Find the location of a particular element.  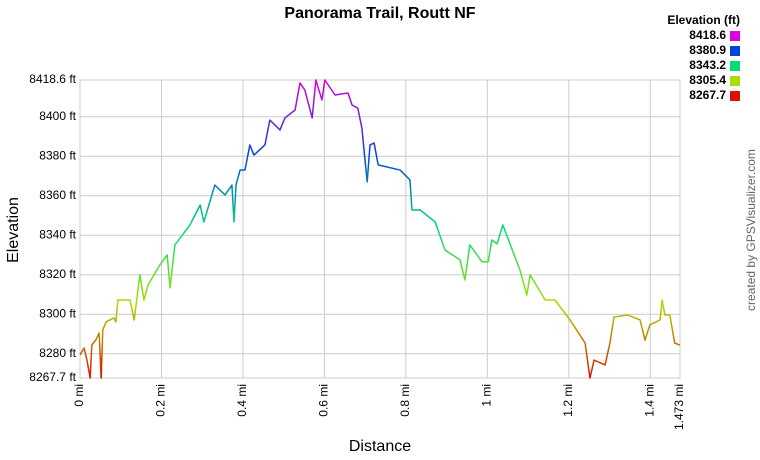

y-tick-label: 8360 ft is located at coordinates (57, 195).